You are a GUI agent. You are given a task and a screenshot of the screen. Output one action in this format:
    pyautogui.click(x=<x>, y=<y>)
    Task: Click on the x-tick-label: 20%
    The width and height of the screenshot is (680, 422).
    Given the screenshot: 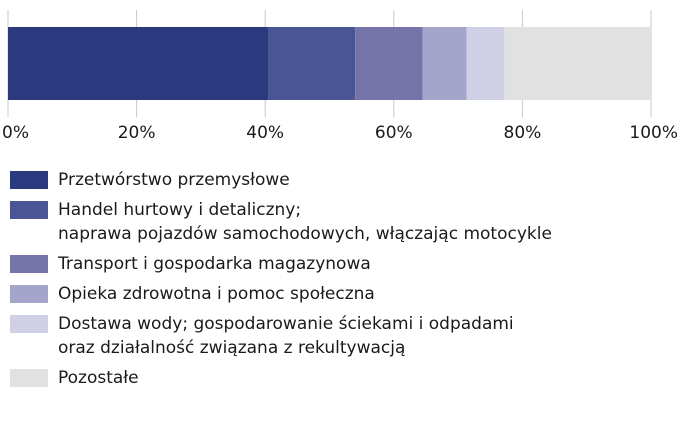 What is the action you would take?
    pyautogui.click(x=137, y=133)
    